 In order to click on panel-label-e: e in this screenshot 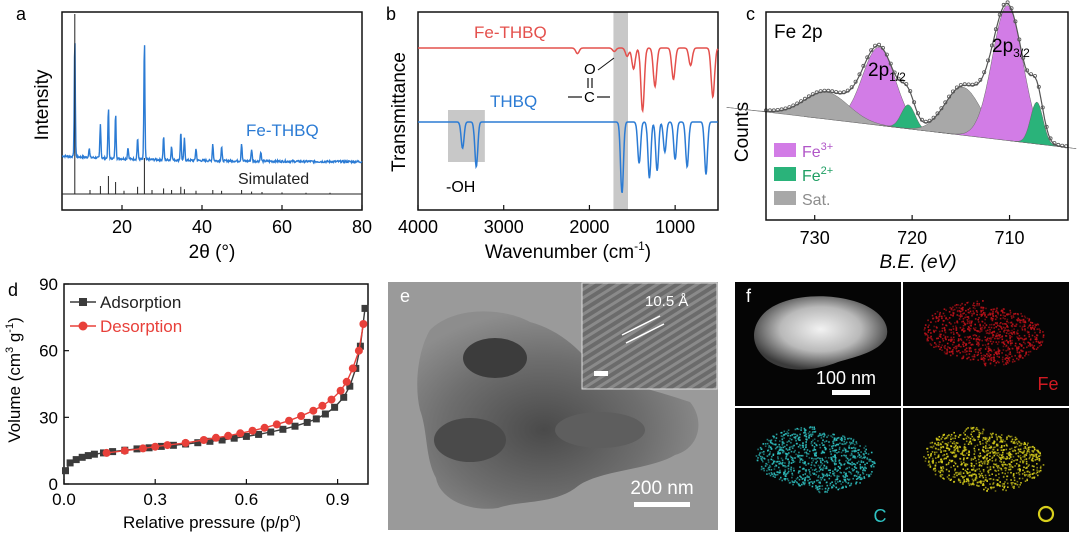, I will do `click(405, 296)`.